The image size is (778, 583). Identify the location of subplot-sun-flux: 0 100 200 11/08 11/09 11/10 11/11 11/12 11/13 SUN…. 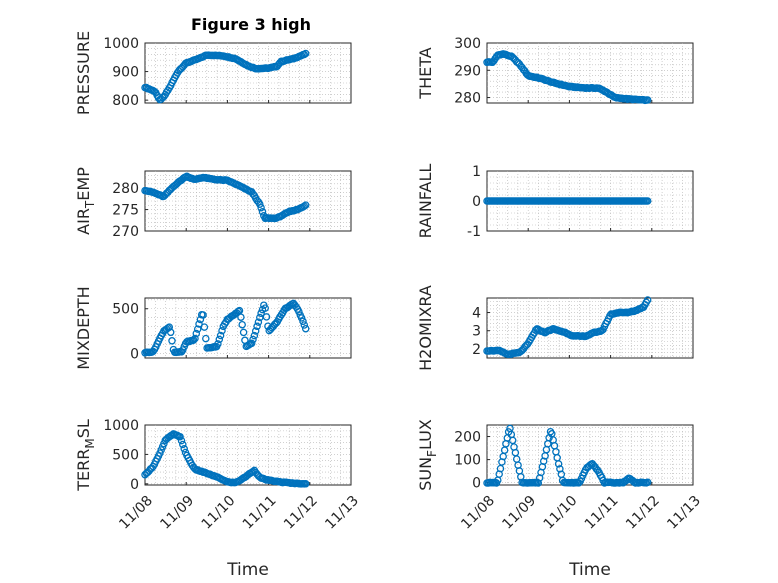
(560, 475).